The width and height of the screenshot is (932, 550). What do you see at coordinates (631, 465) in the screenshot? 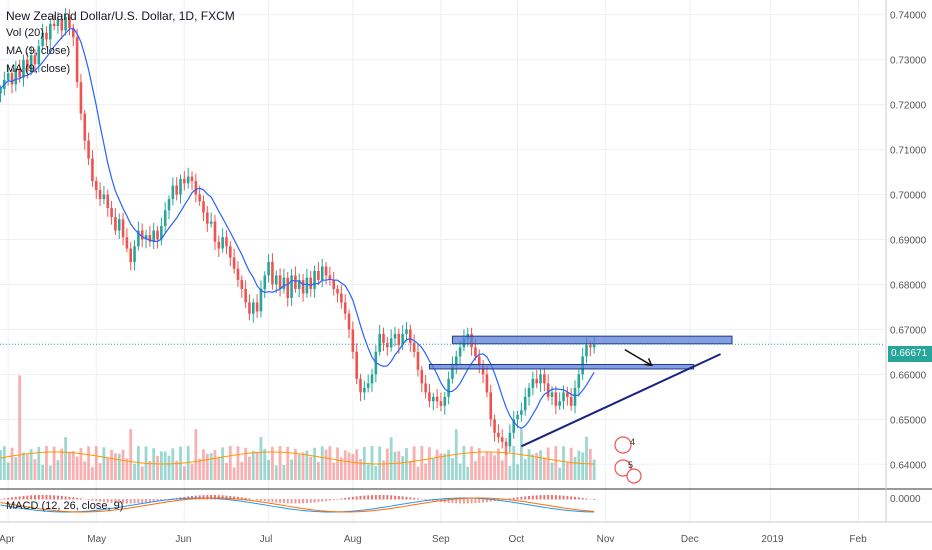
I see `earnings-event-badge-2: 5` at bounding box center [631, 465].